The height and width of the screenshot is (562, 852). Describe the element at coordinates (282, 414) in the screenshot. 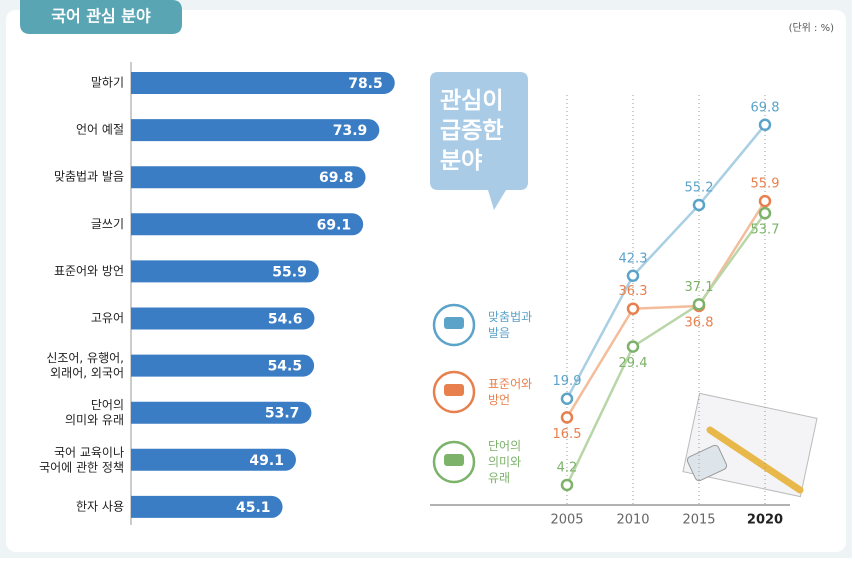

I see `value-label: 53.7` at that location.